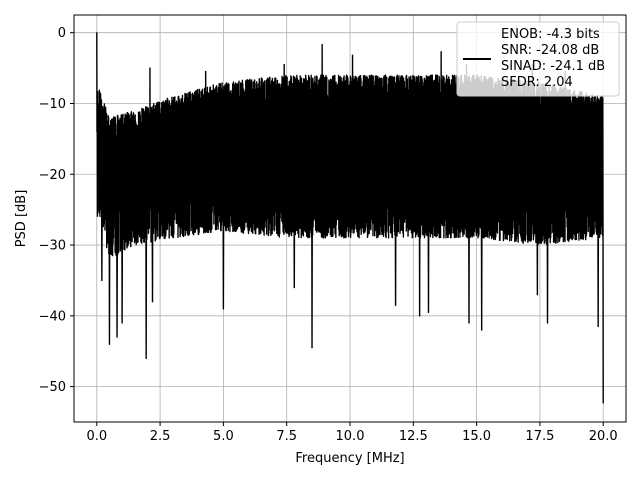 The height and width of the screenshot is (480, 640). I want to click on legend-line-sinad: SINAD: -24.1 dB, so click(553, 66).